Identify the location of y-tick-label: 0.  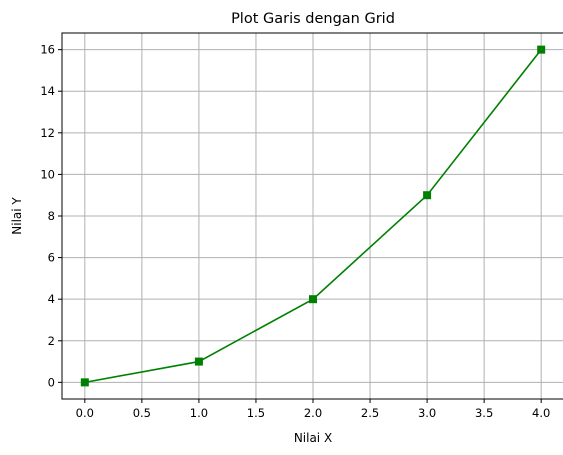
(51, 382).